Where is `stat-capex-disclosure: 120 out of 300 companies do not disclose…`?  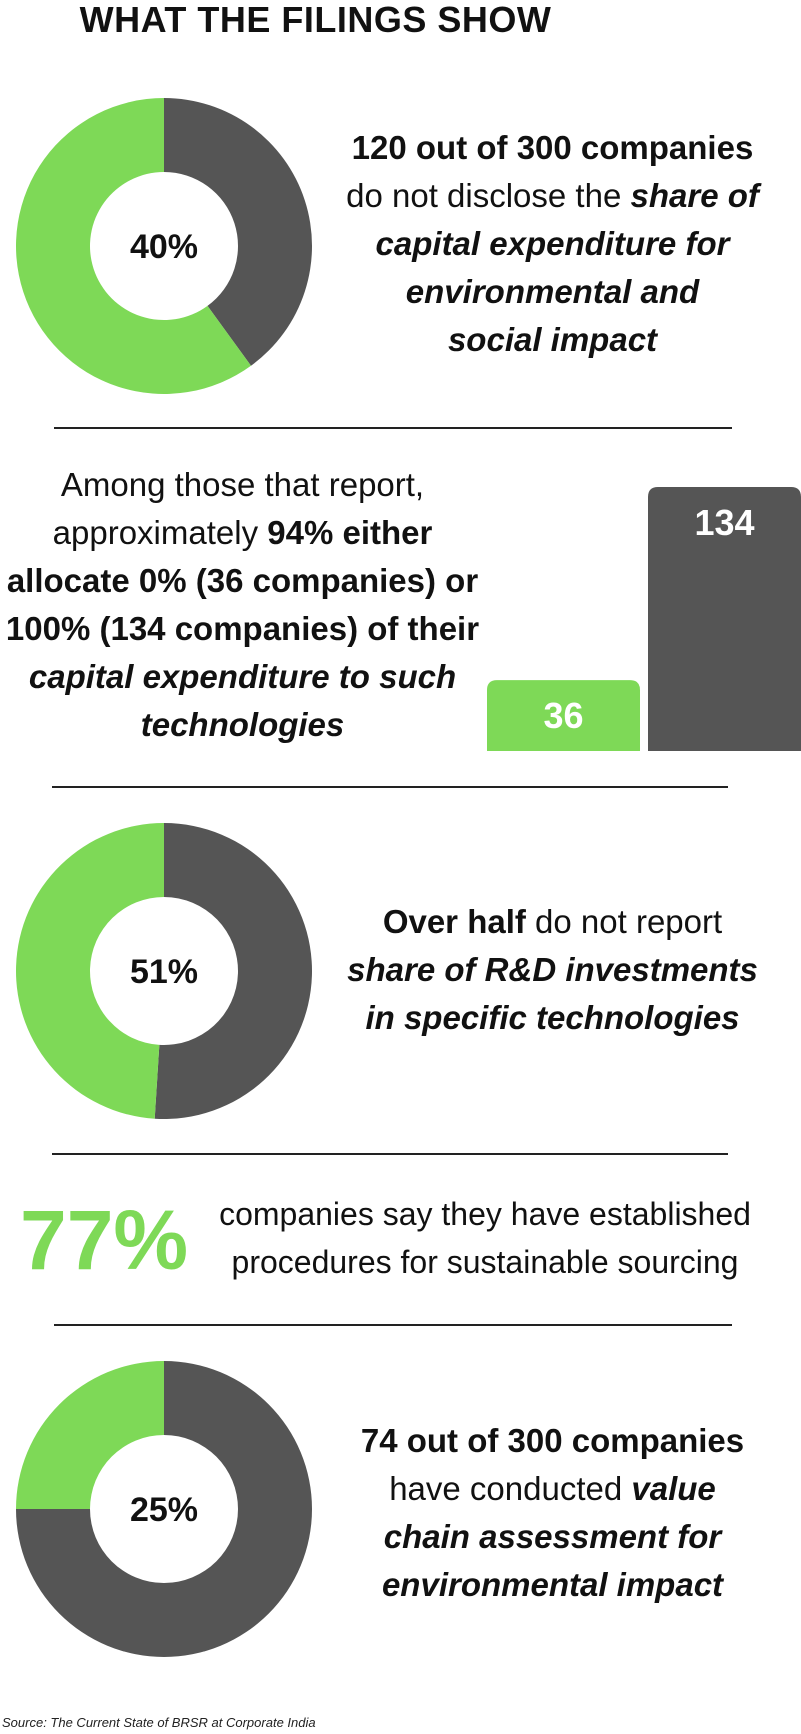 stat-capex-disclosure: 120 out of 300 companies do not disclose… is located at coordinates (552, 244).